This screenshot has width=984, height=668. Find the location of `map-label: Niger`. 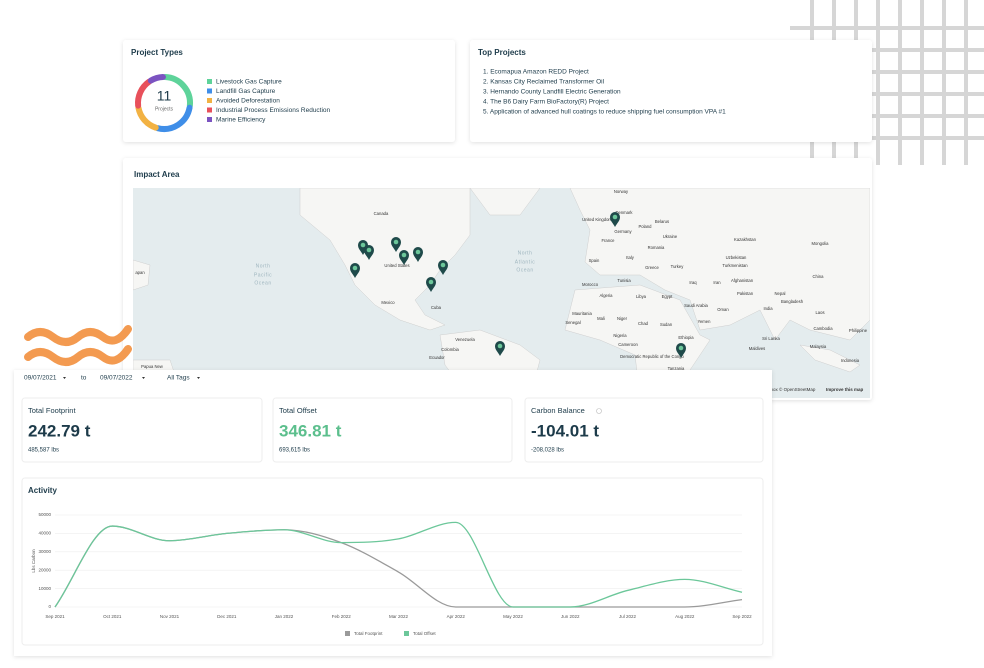

map-label: Niger is located at coordinates (622, 318).